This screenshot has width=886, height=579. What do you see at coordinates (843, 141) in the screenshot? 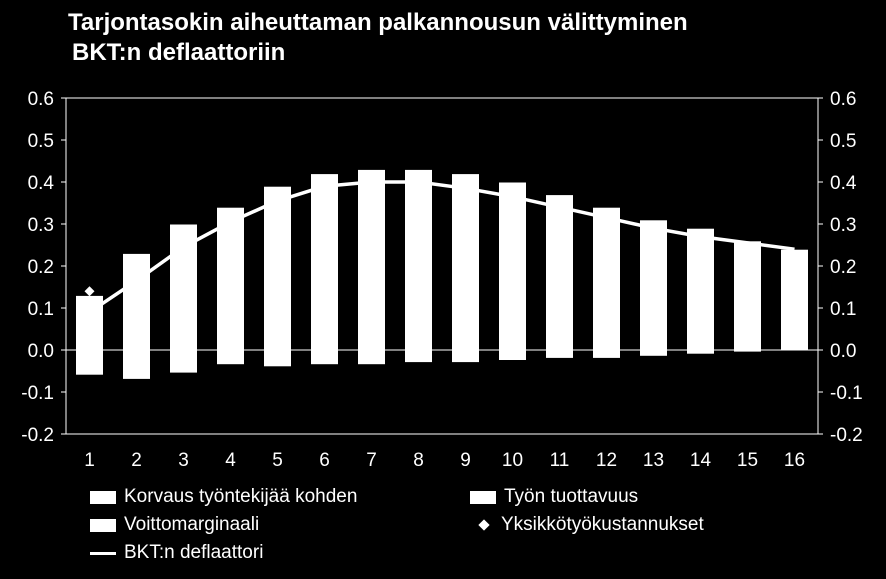
I see `y-tick-label-right: 0.5` at bounding box center [843, 141].